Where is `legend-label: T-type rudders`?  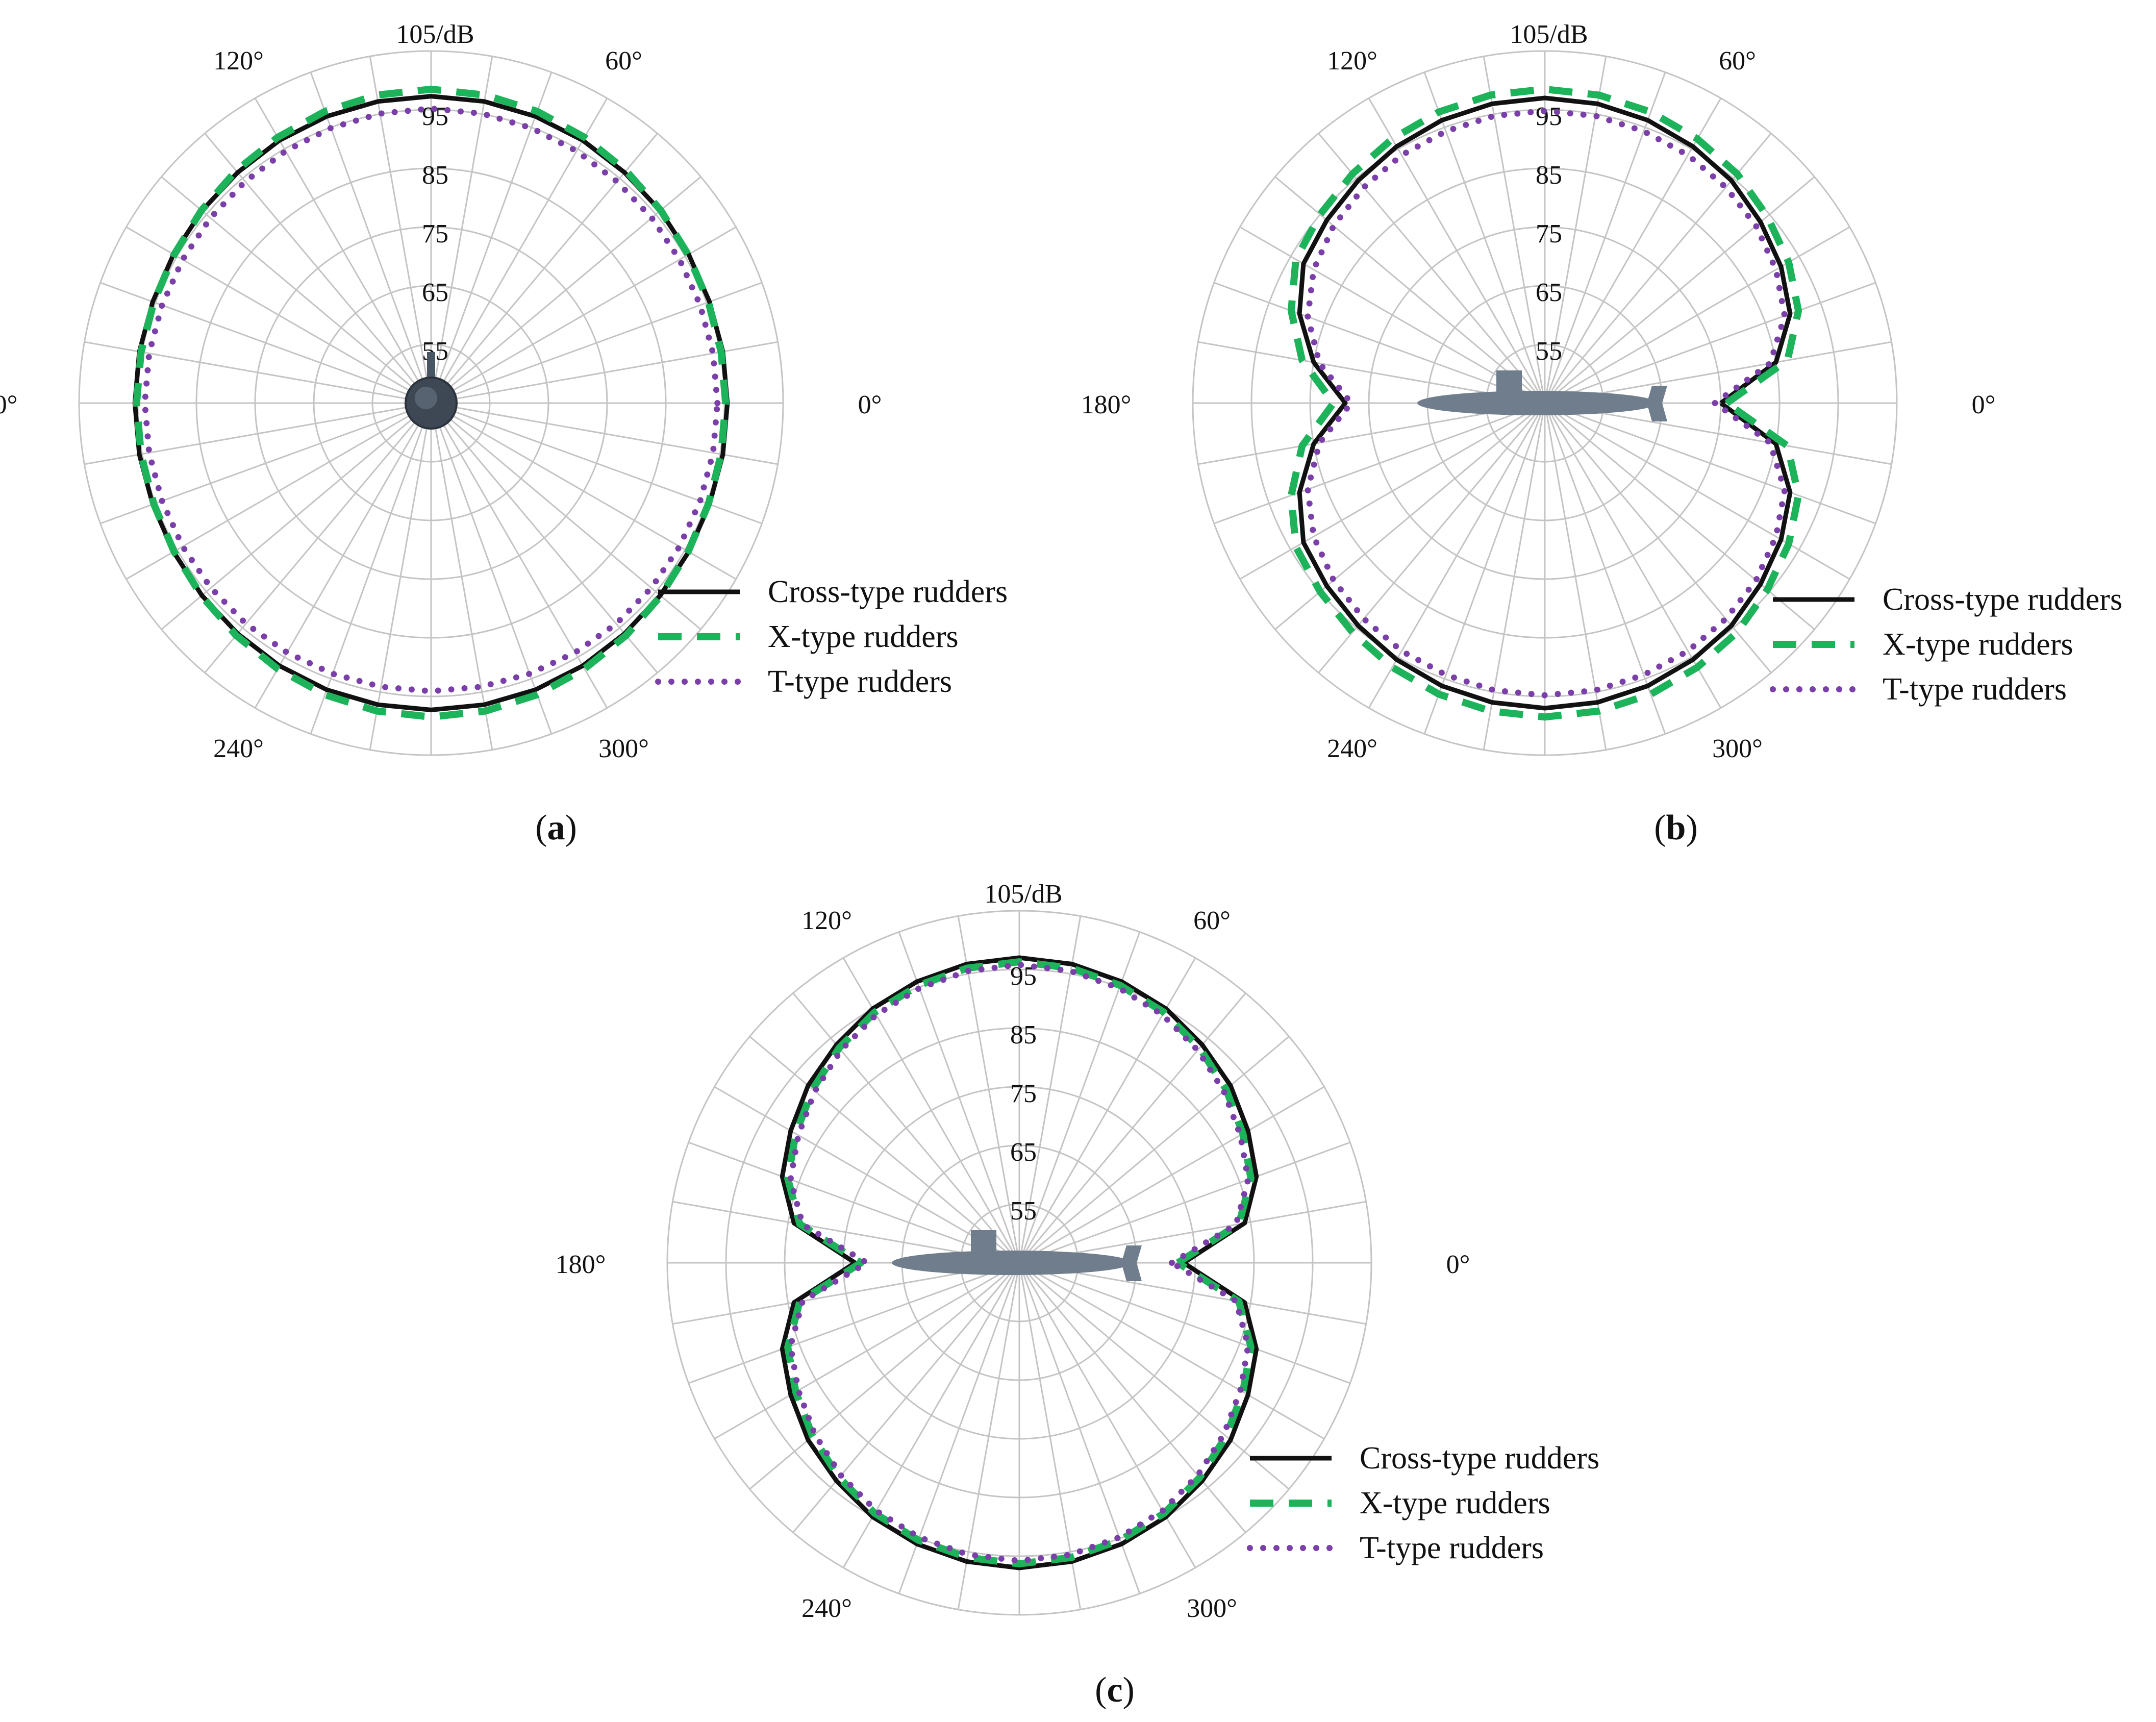 legend-label: T-type rudders is located at coordinates (1975, 689).